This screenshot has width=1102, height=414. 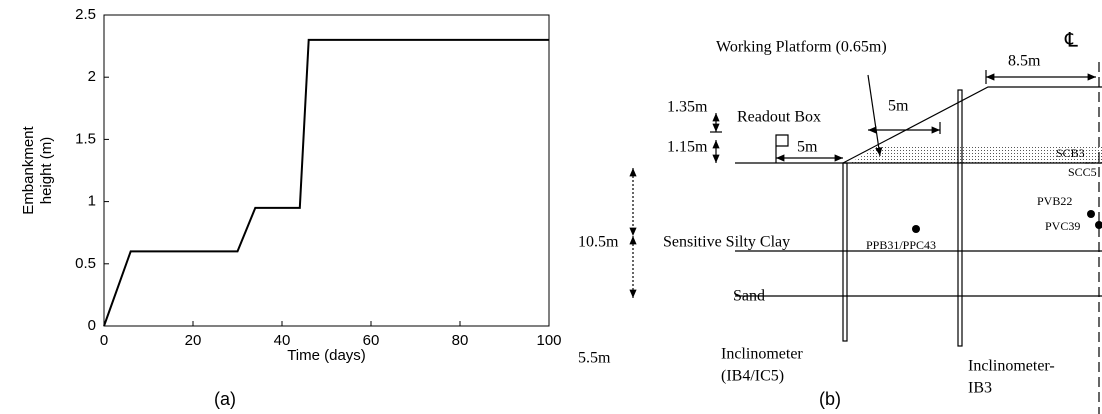 What do you see at coordinates (1062, 226) in the screenshot?
I see `diagram-label: PVC39` at bounding box center [1062, 226].